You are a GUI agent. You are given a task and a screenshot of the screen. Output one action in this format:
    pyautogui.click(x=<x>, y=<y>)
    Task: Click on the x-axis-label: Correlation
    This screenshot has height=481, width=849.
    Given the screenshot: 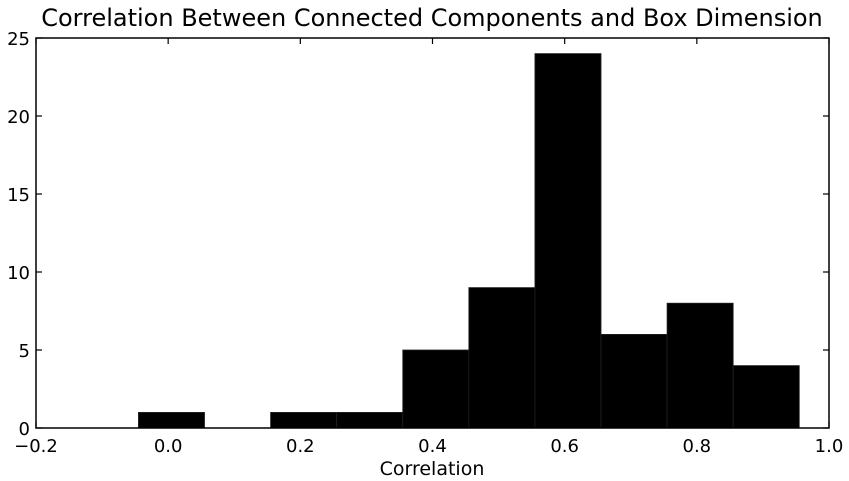 What is the action you would take?
    pyautogui.click(x=432, y=469)
    